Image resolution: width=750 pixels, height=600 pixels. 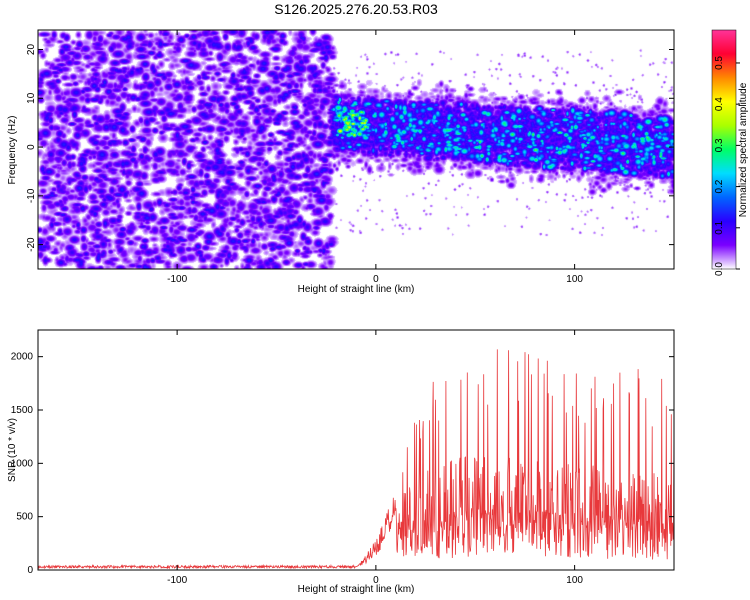 What do you see at coordinates (719, 104) in the screenshot?
I see `colorbar-tick-label: 0.4` at bounding box center [719, 104].